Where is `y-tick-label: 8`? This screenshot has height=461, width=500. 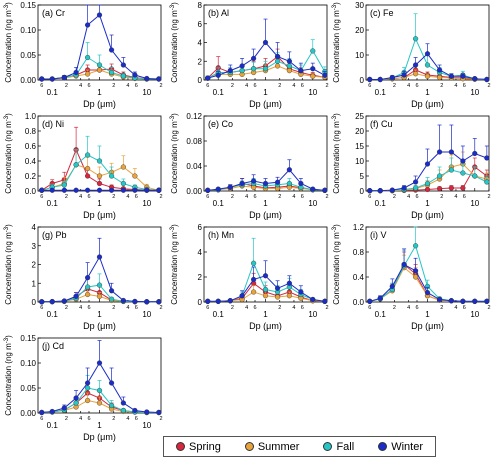
y-tick-label: 8 is located at coordinates (200, 5).